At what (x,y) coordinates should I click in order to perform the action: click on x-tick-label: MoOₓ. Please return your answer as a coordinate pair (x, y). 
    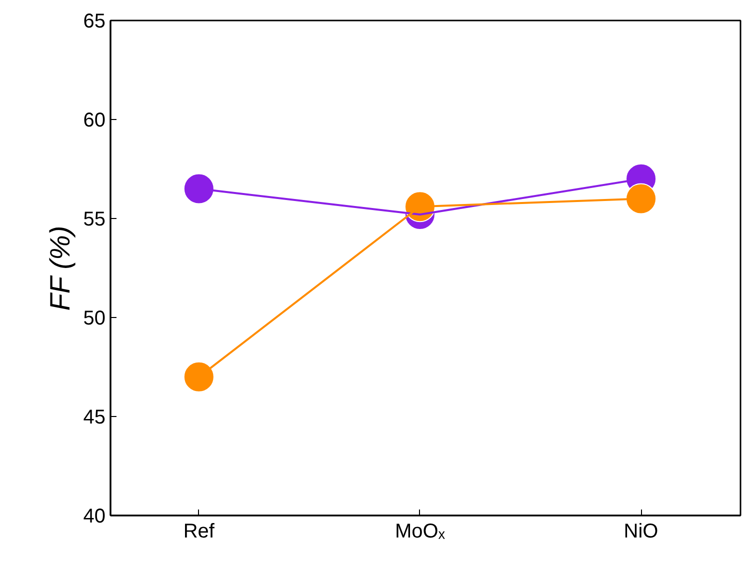
    Looking at the image, I should click on (420, 531).